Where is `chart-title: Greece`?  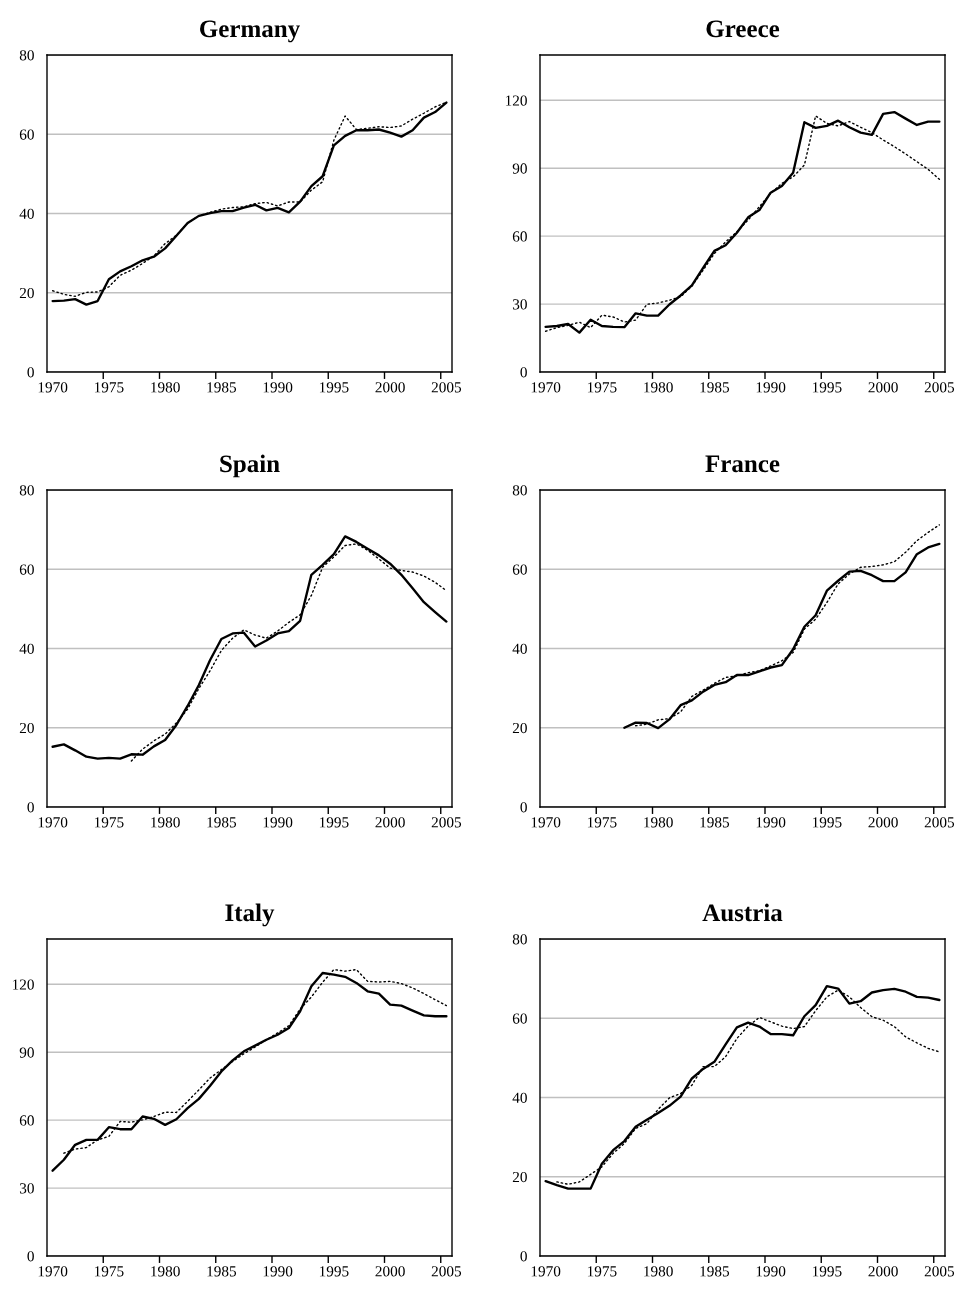
chart-title: Greece is located at coordinates (743, 29).